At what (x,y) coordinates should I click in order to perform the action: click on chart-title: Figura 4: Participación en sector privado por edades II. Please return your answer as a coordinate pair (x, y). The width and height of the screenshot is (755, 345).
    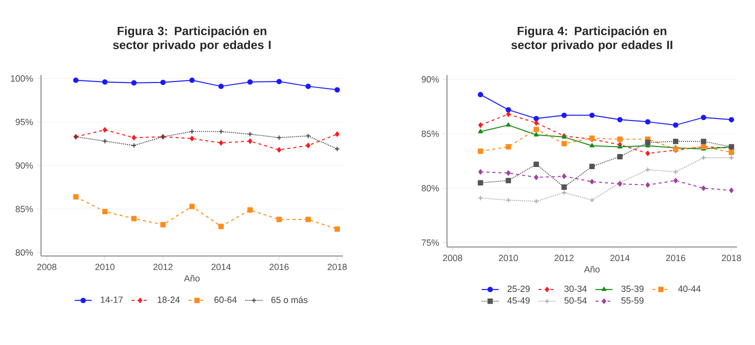
    Looking at the image, I should click on (591, 39).